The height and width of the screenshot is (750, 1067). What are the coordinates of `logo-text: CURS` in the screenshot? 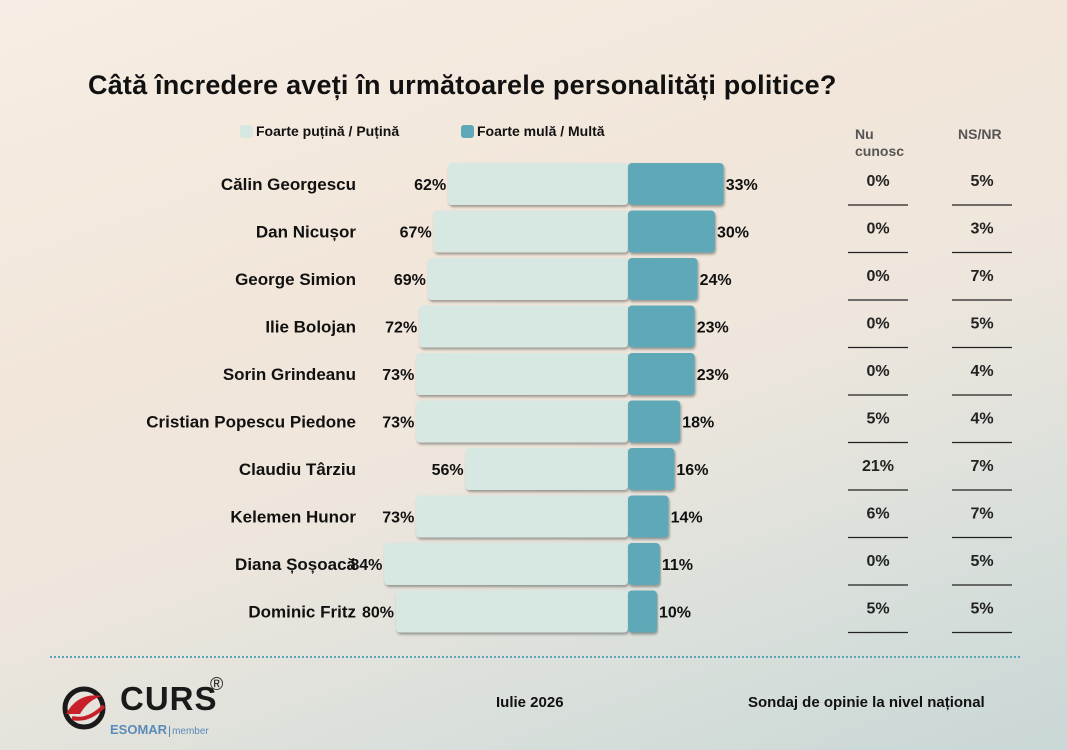 It's located at (169, 698).